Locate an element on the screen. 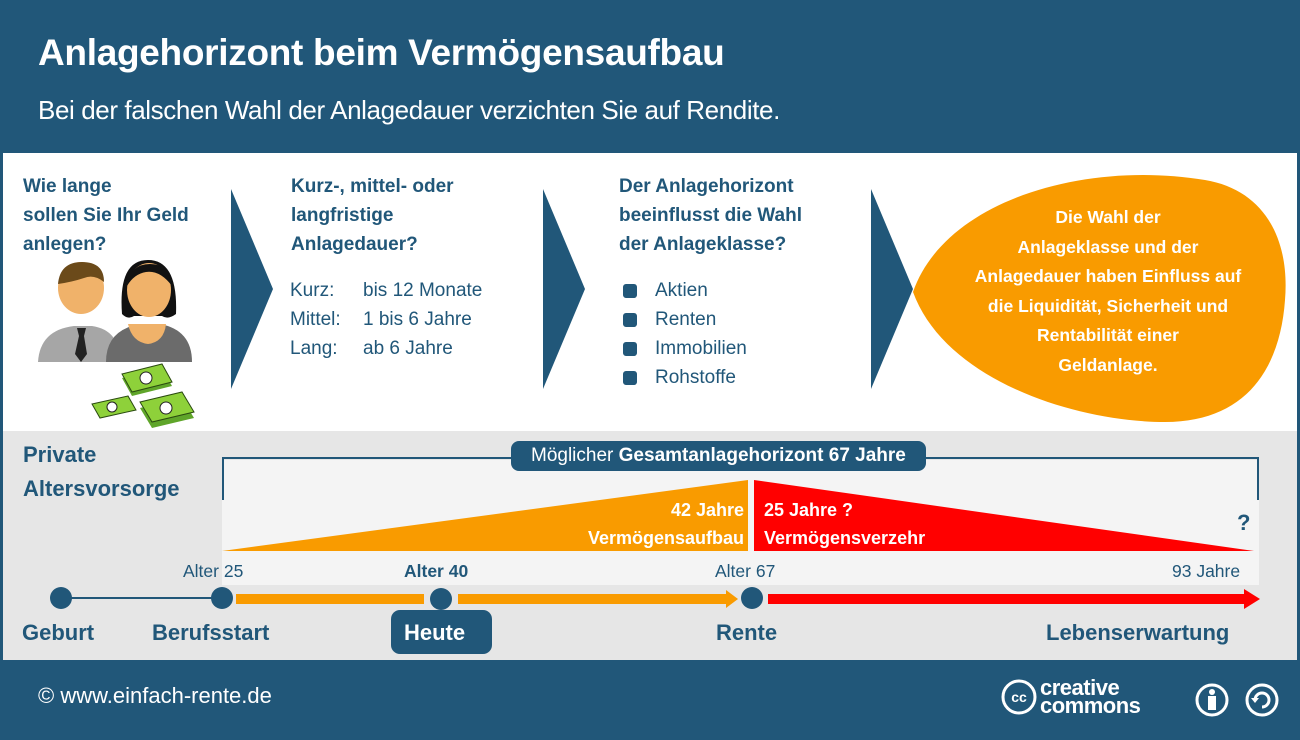 The image size is (1300, 740). asset-class-label: Renten is located at coordinates (686, 319).